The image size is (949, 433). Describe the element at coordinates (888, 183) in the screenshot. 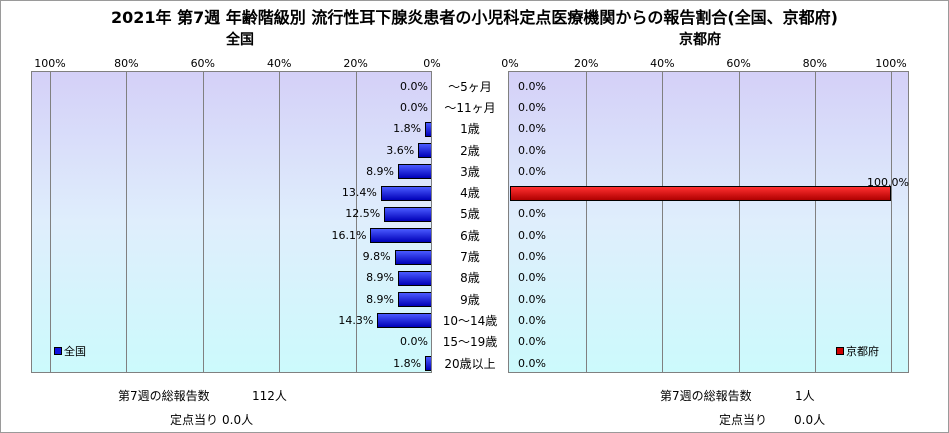

I see `kyoto-data-label: 100.0%` at that location.